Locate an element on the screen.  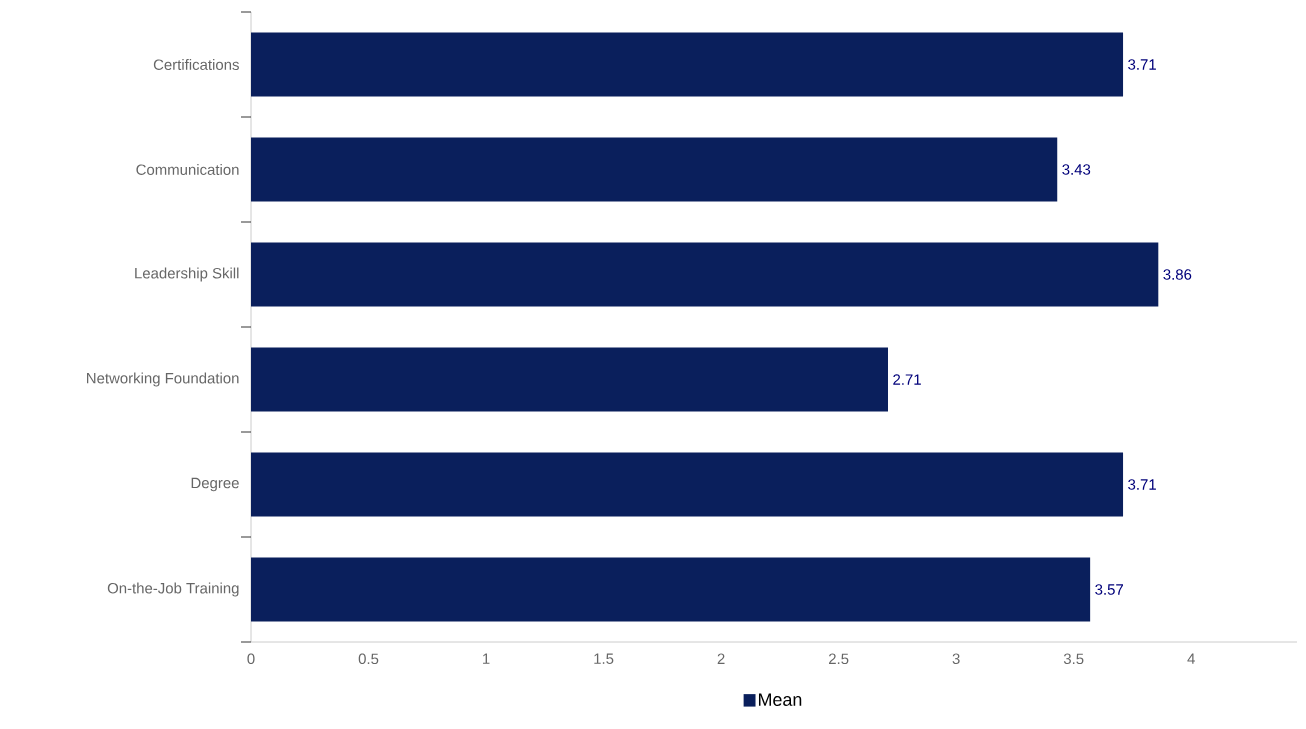
x-tick-label: 1 is located at coordinates (486, 658).